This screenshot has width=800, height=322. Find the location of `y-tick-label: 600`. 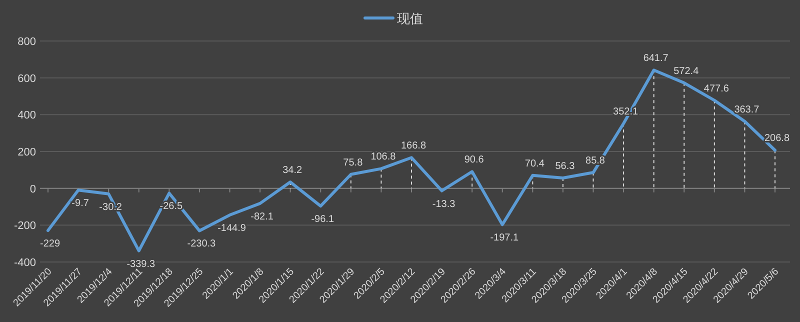

y-tick-label: 600 is located at coordinates (27, 78).